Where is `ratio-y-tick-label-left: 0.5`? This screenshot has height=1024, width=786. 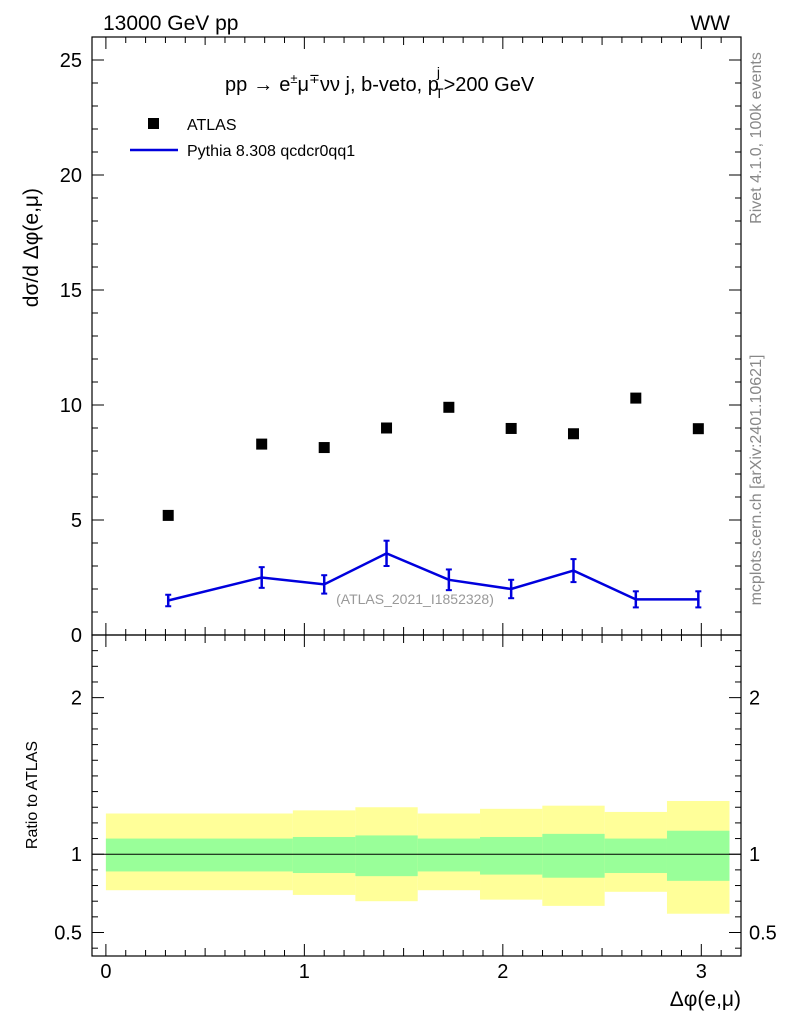
ratio-y-tick-label-left: 0.5 is located at coordinates (68, 934).